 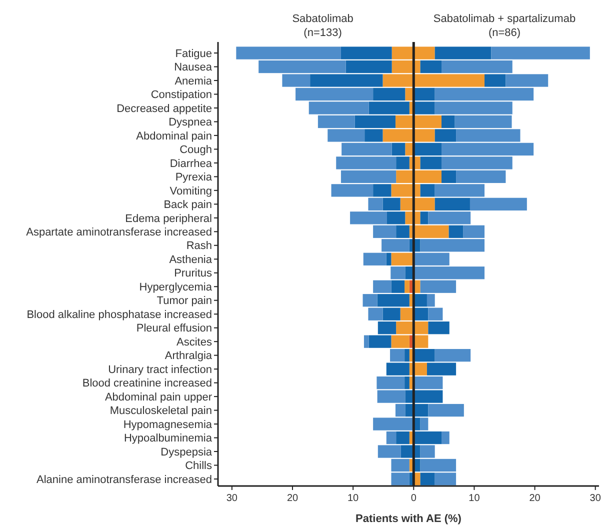 I want to click on y-tick-label: Pleural effusion, so click(x=174, y=328).